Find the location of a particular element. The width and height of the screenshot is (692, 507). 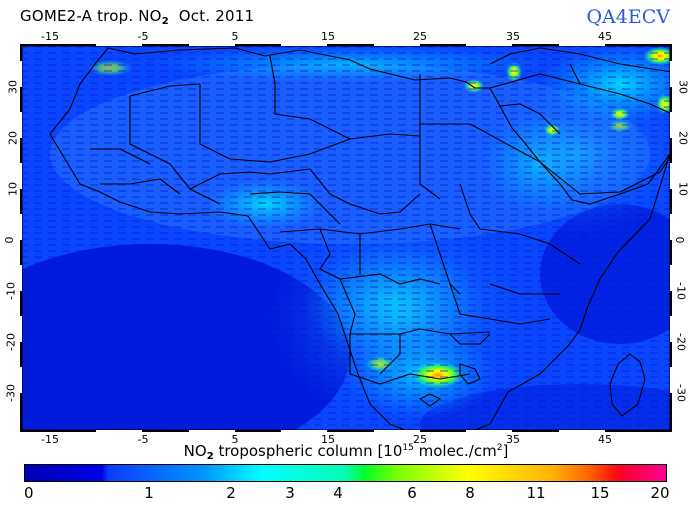

lon-tick-bottom: 25 is located at coordinates (420, 439).